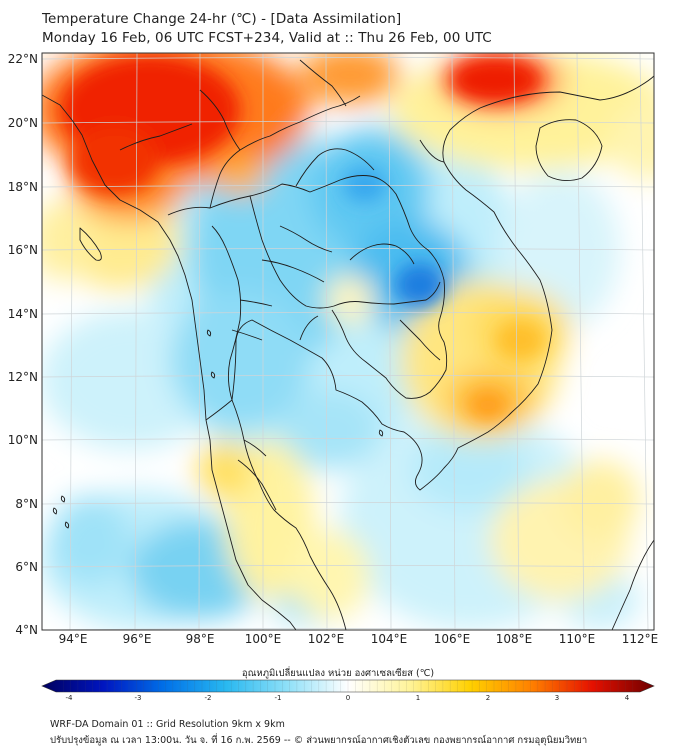 The image size is (676, 756). What do you see at coordinates (640, 639) in the screenshot?
I see `lon-label: 112°E` at bounding box center [640, 639].